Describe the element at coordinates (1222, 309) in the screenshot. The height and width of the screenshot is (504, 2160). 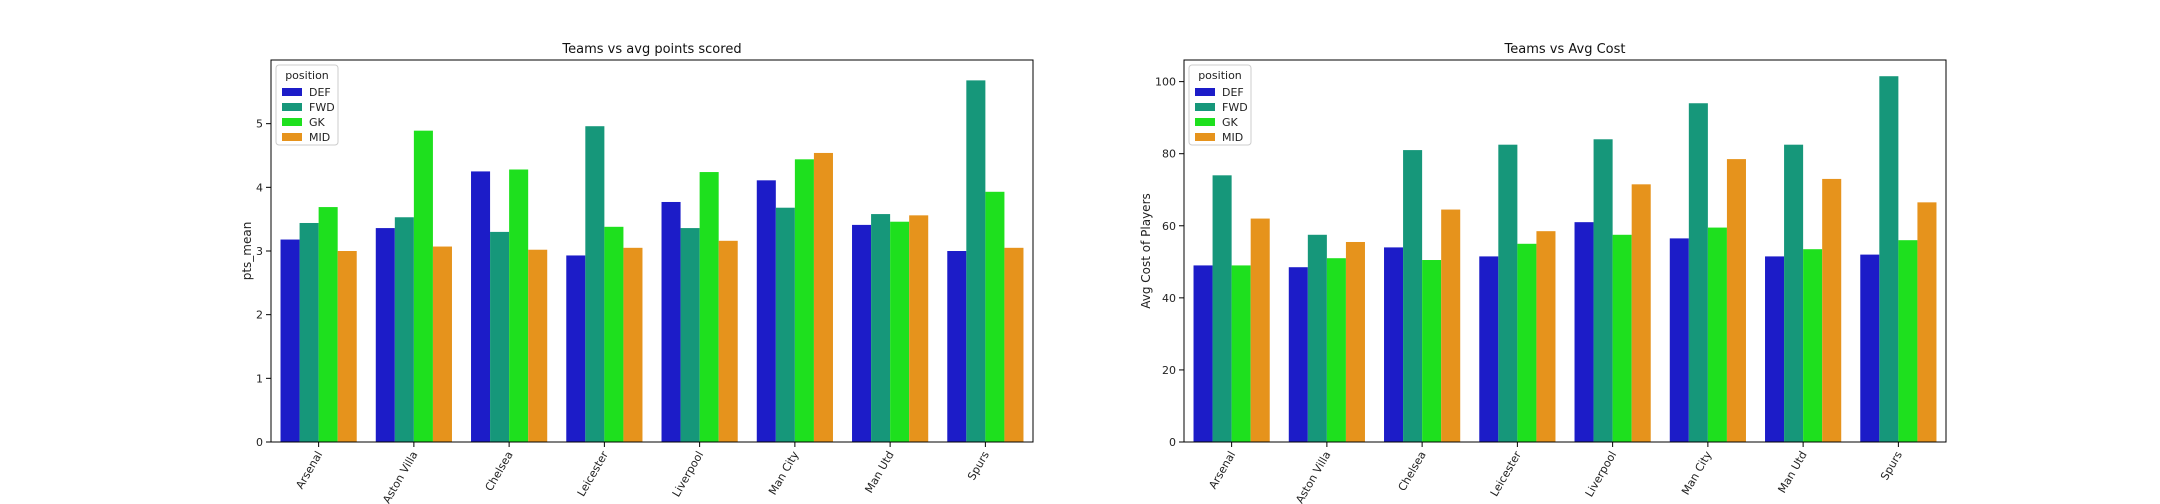
I see `bar-arsenal-fwd` at that location.